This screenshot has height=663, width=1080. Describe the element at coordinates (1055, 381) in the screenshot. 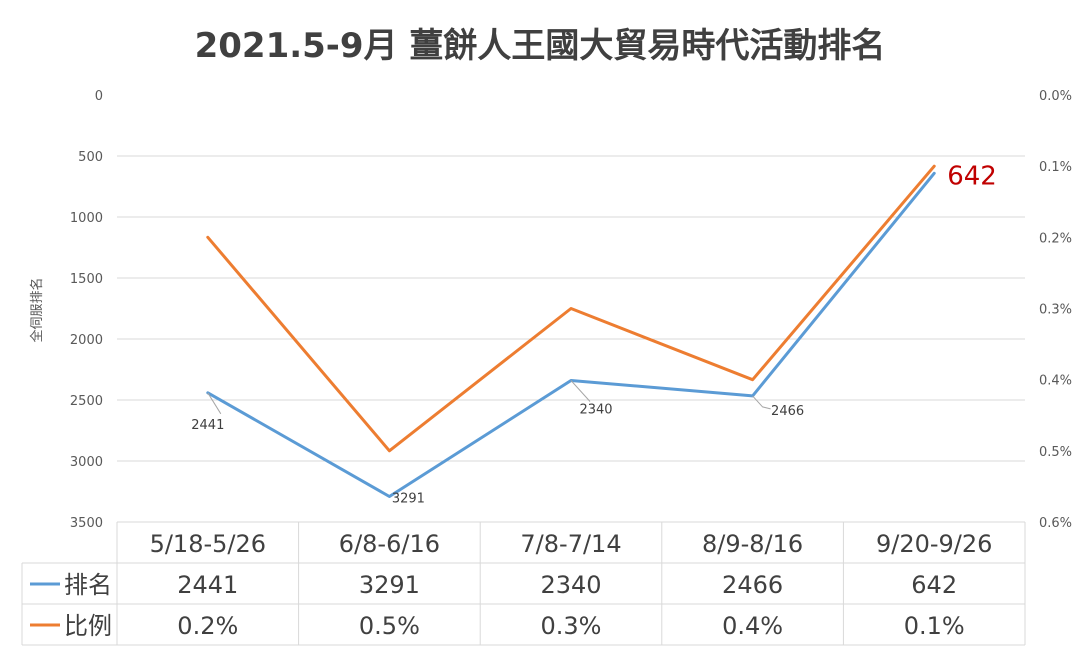

I see `y-tick-right: 0.4%` at that location.